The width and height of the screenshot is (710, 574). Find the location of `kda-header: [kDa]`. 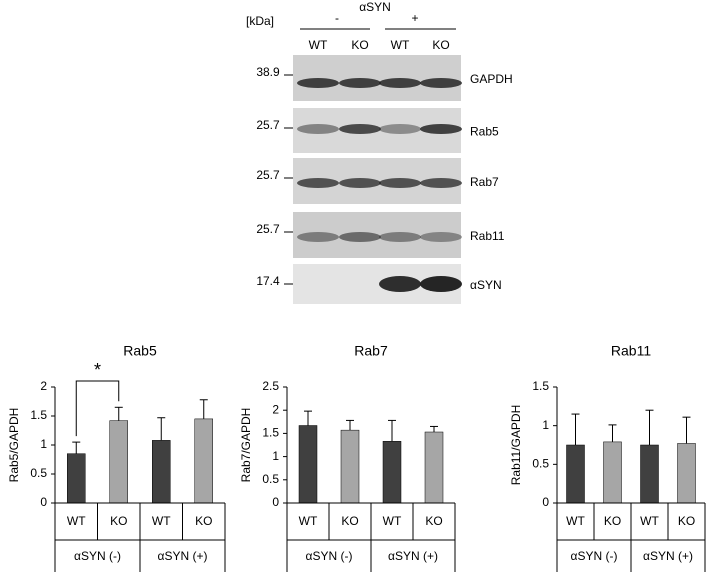

kda-header: [kDa] is located at coordinates (260, 21).